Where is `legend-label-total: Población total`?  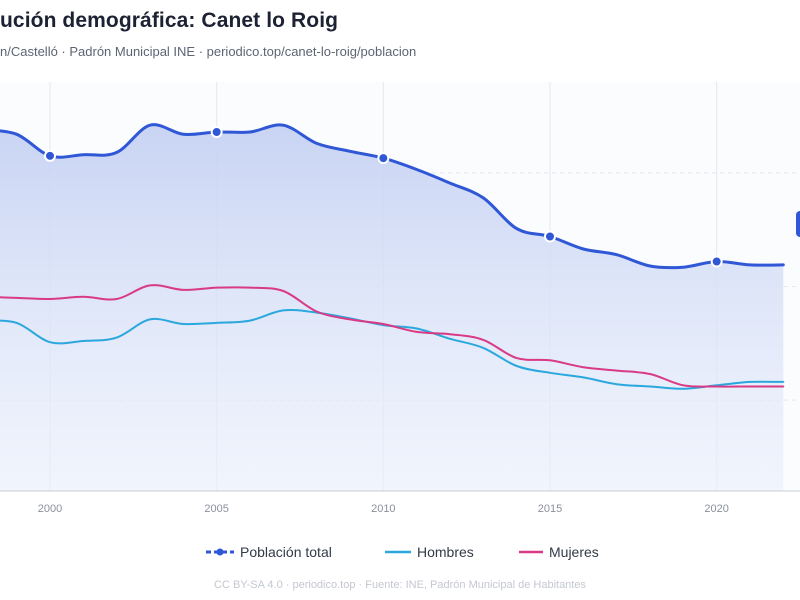 legend-label-total: Población total is located at coordinates (286, 552).